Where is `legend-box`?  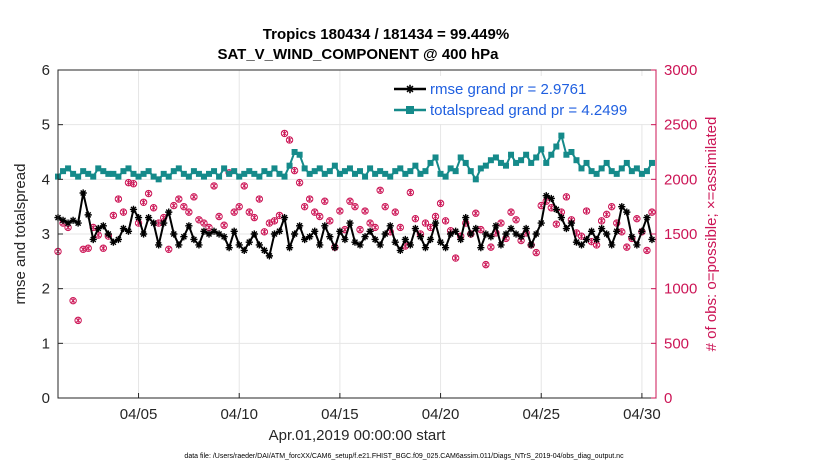
legend-box is located at coordinates (521, 100).